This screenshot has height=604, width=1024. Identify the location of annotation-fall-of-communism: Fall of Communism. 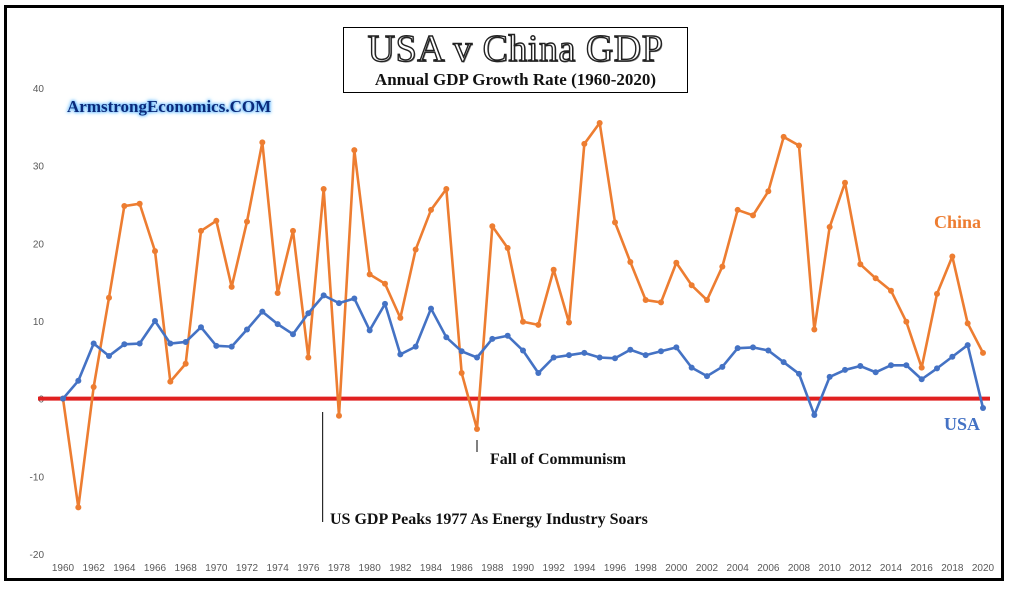
(558, 459).